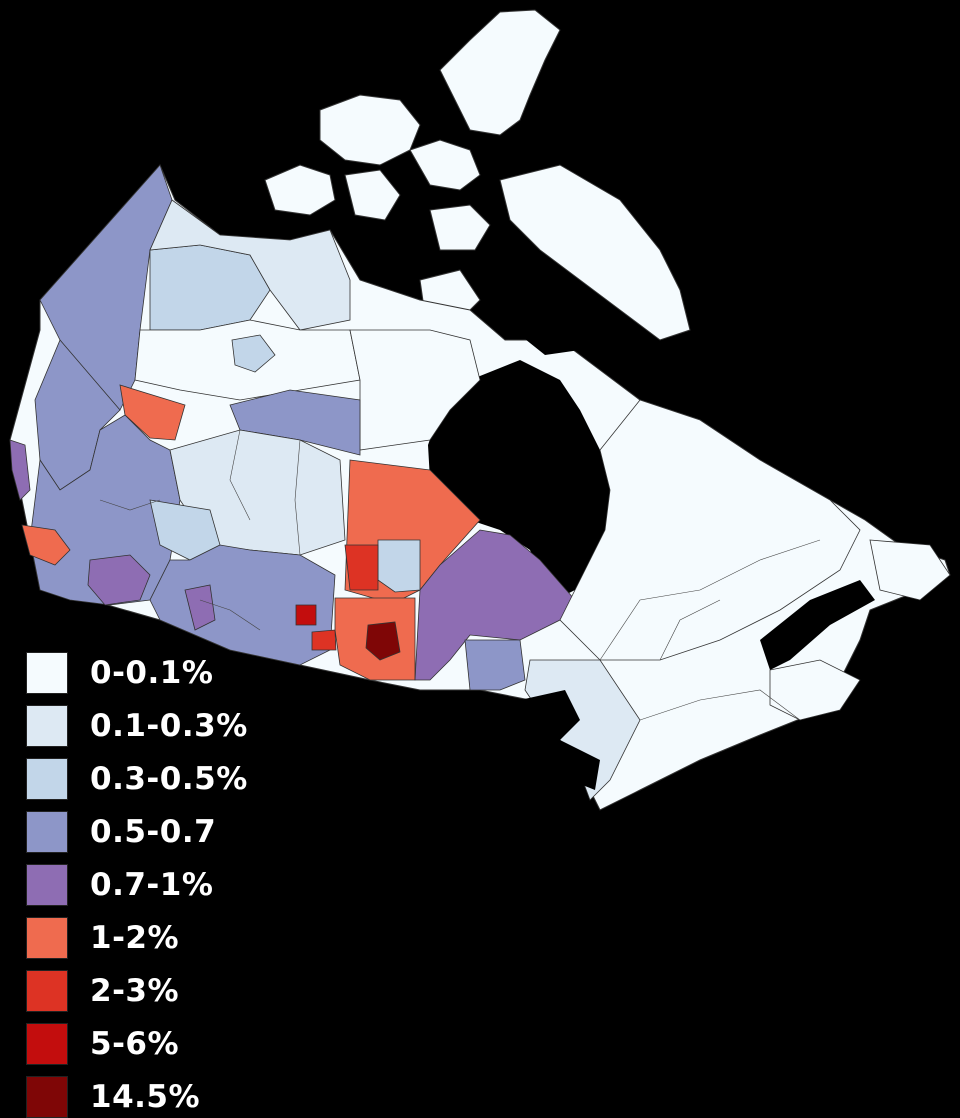 The image size is (960, 1118). I want to click on legend-item: 0.1-0.3%, so click(137, 726).